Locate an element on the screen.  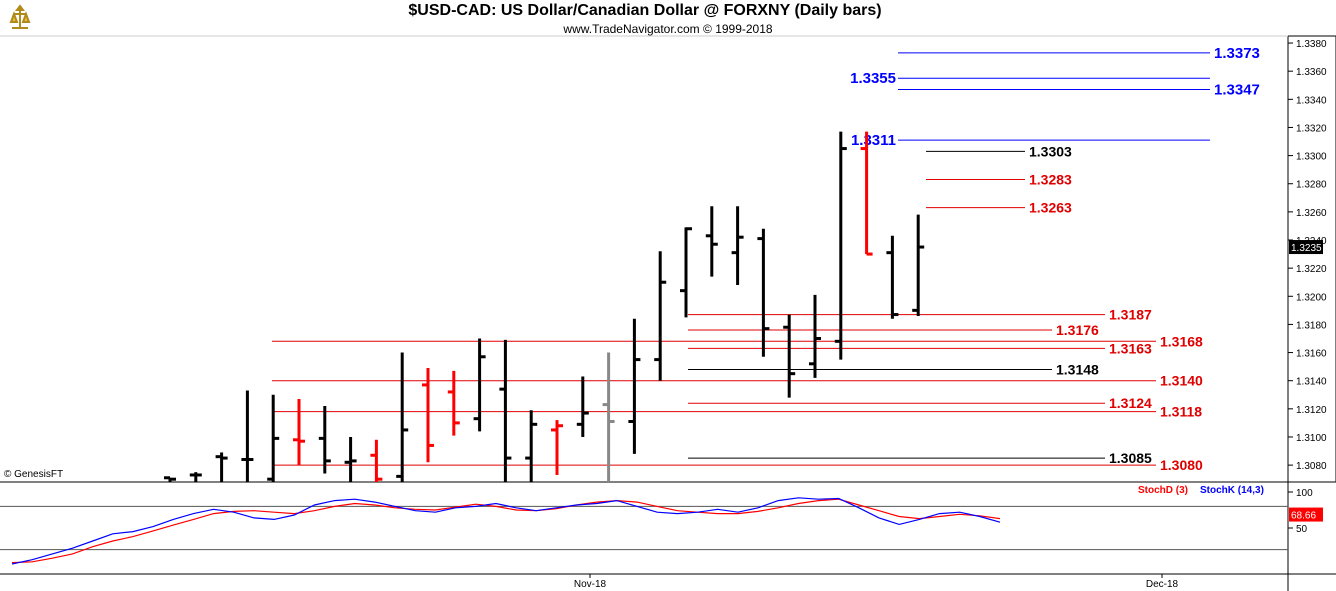
time-tick-label: Nov-18 is located at coordinates (590, 584).